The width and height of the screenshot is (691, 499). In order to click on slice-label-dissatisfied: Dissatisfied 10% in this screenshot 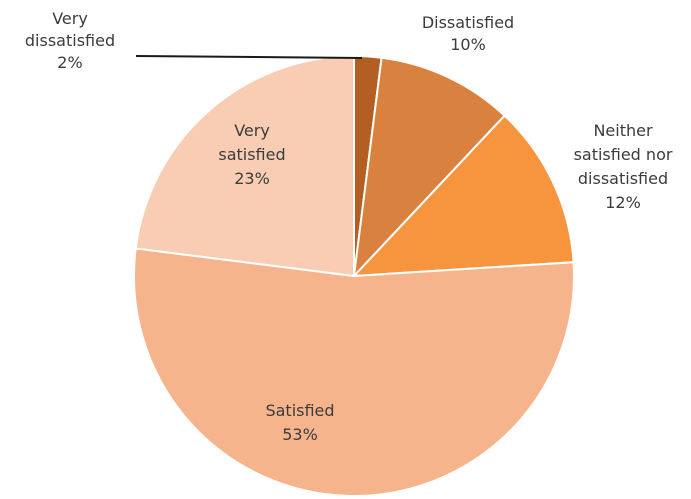, I will do `click(468, 33)`.